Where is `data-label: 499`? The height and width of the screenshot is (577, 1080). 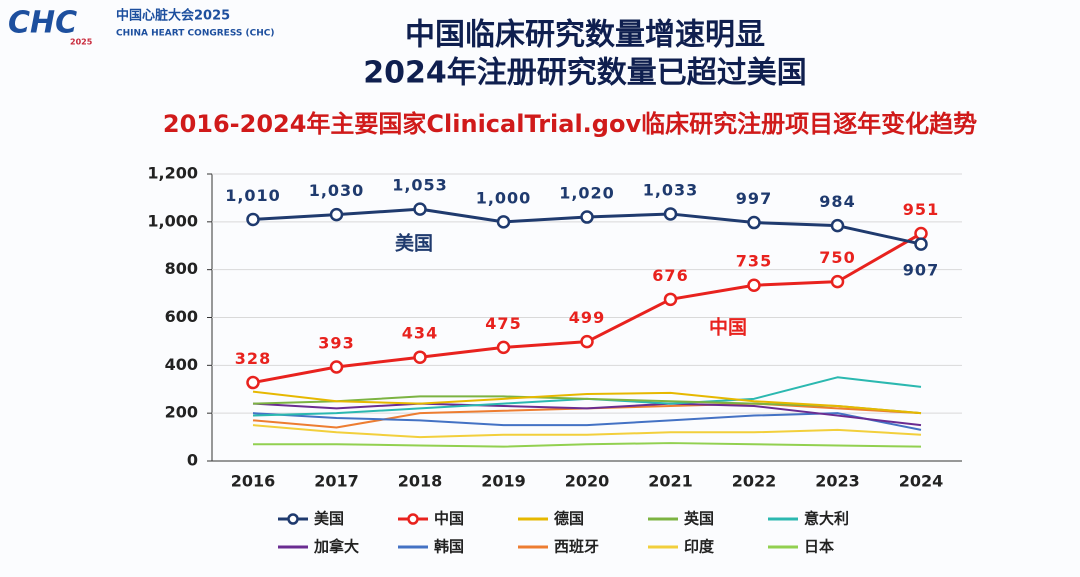
data-label: 499 is located at coordinates (587, 317).